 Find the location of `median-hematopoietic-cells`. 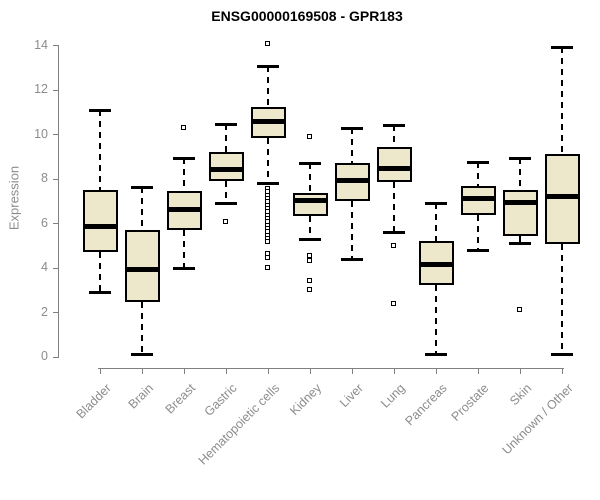

median-hematopoietic-cells is located at coordinates (268, 121).